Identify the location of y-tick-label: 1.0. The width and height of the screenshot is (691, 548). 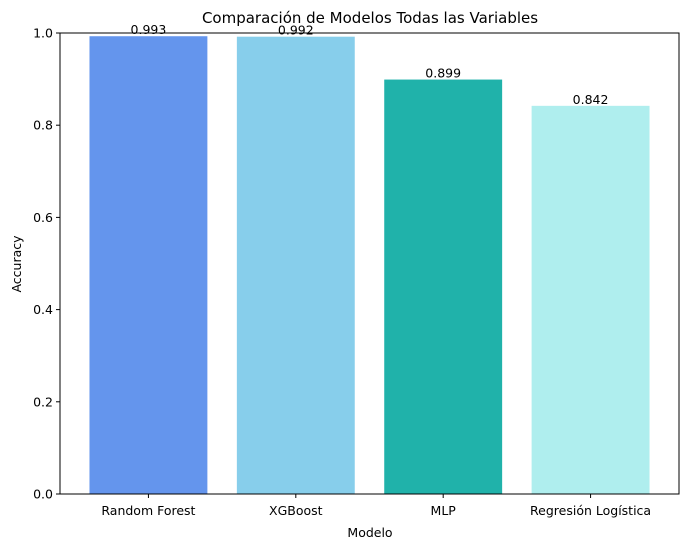
(43, 33).